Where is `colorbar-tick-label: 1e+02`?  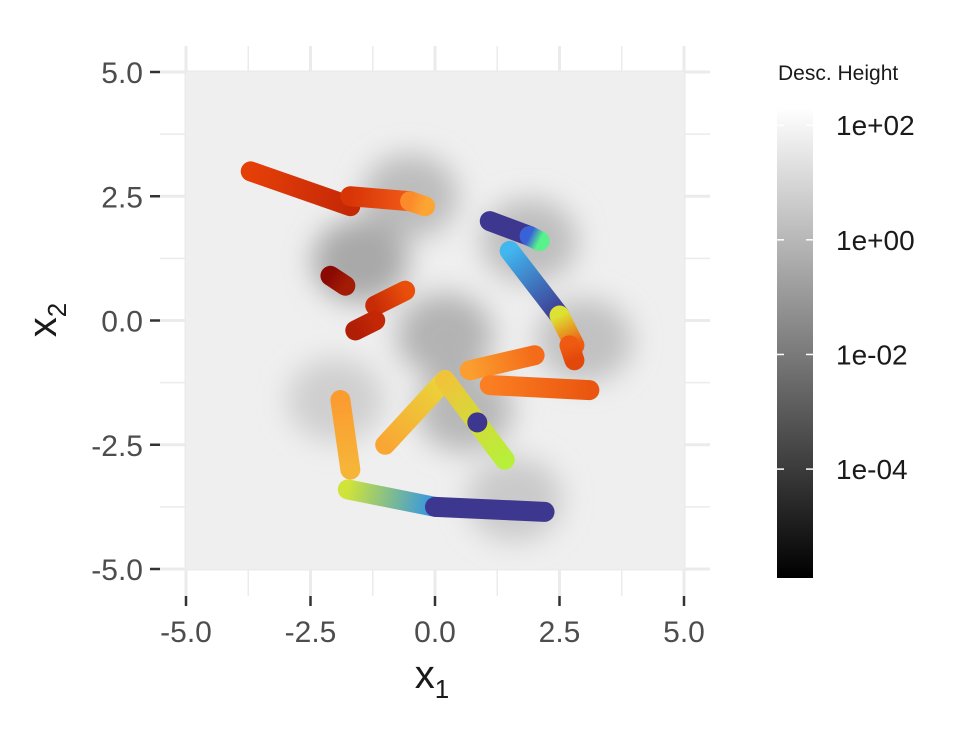
colorbar-tick-label: 1e+02 is located at coordinates (875, 125).